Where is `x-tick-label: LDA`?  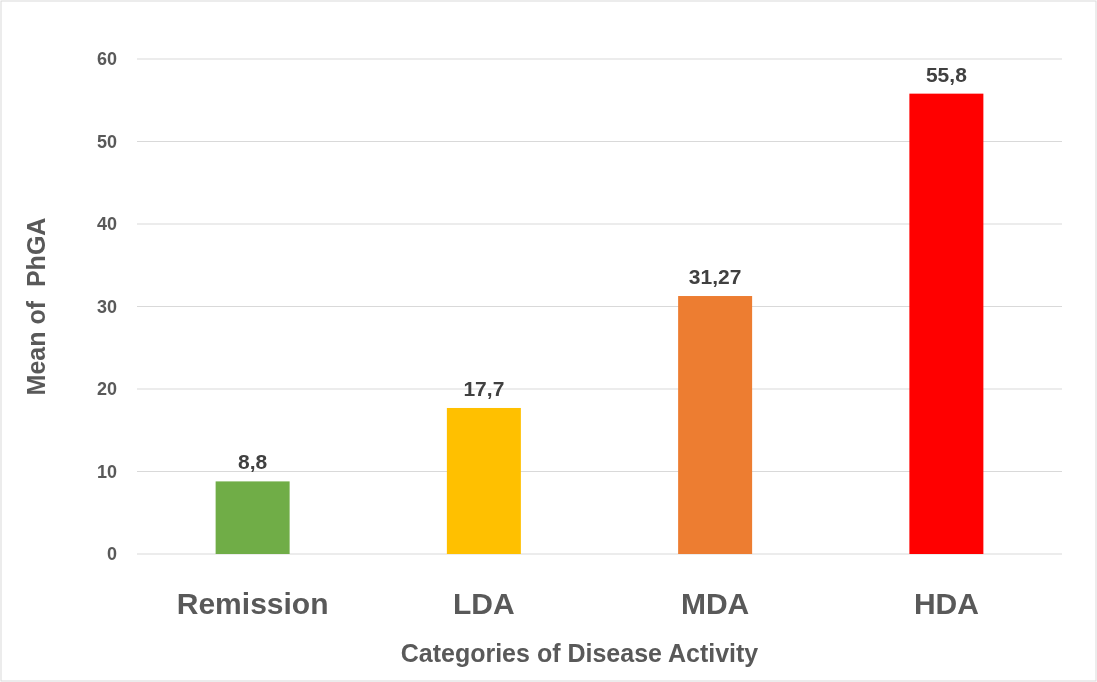 x-tick-label: LDA is located at coordinates (484, 603).